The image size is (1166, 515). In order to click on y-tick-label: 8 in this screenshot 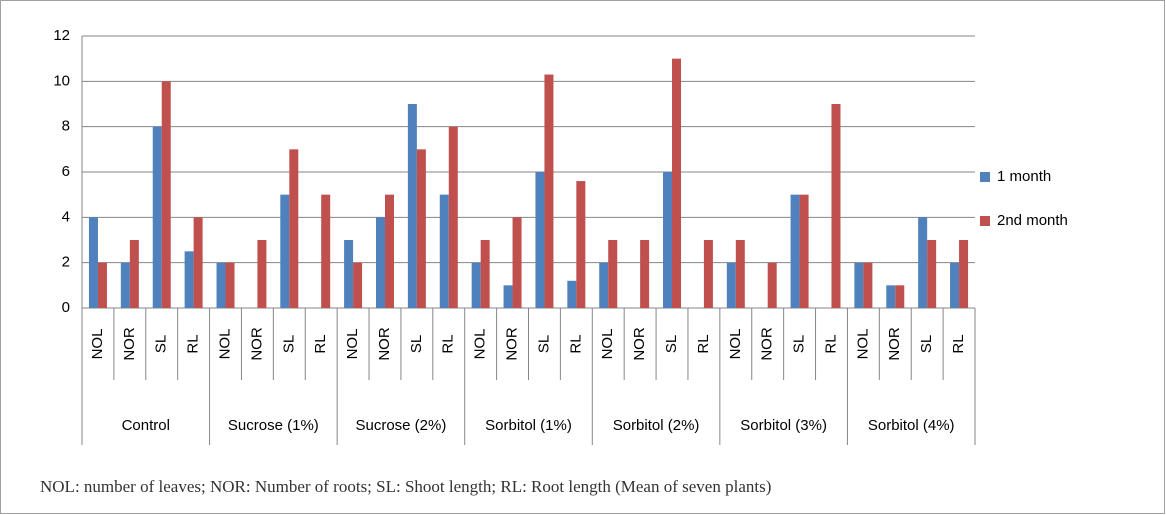, I will do `click(66, 126)`.